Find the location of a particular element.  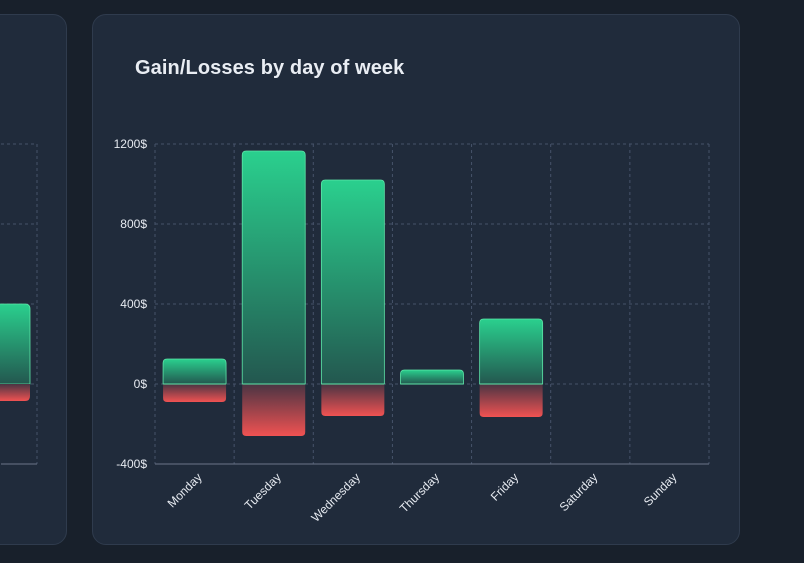

x-tick-label: Monday is located at coordinates (185, 490).